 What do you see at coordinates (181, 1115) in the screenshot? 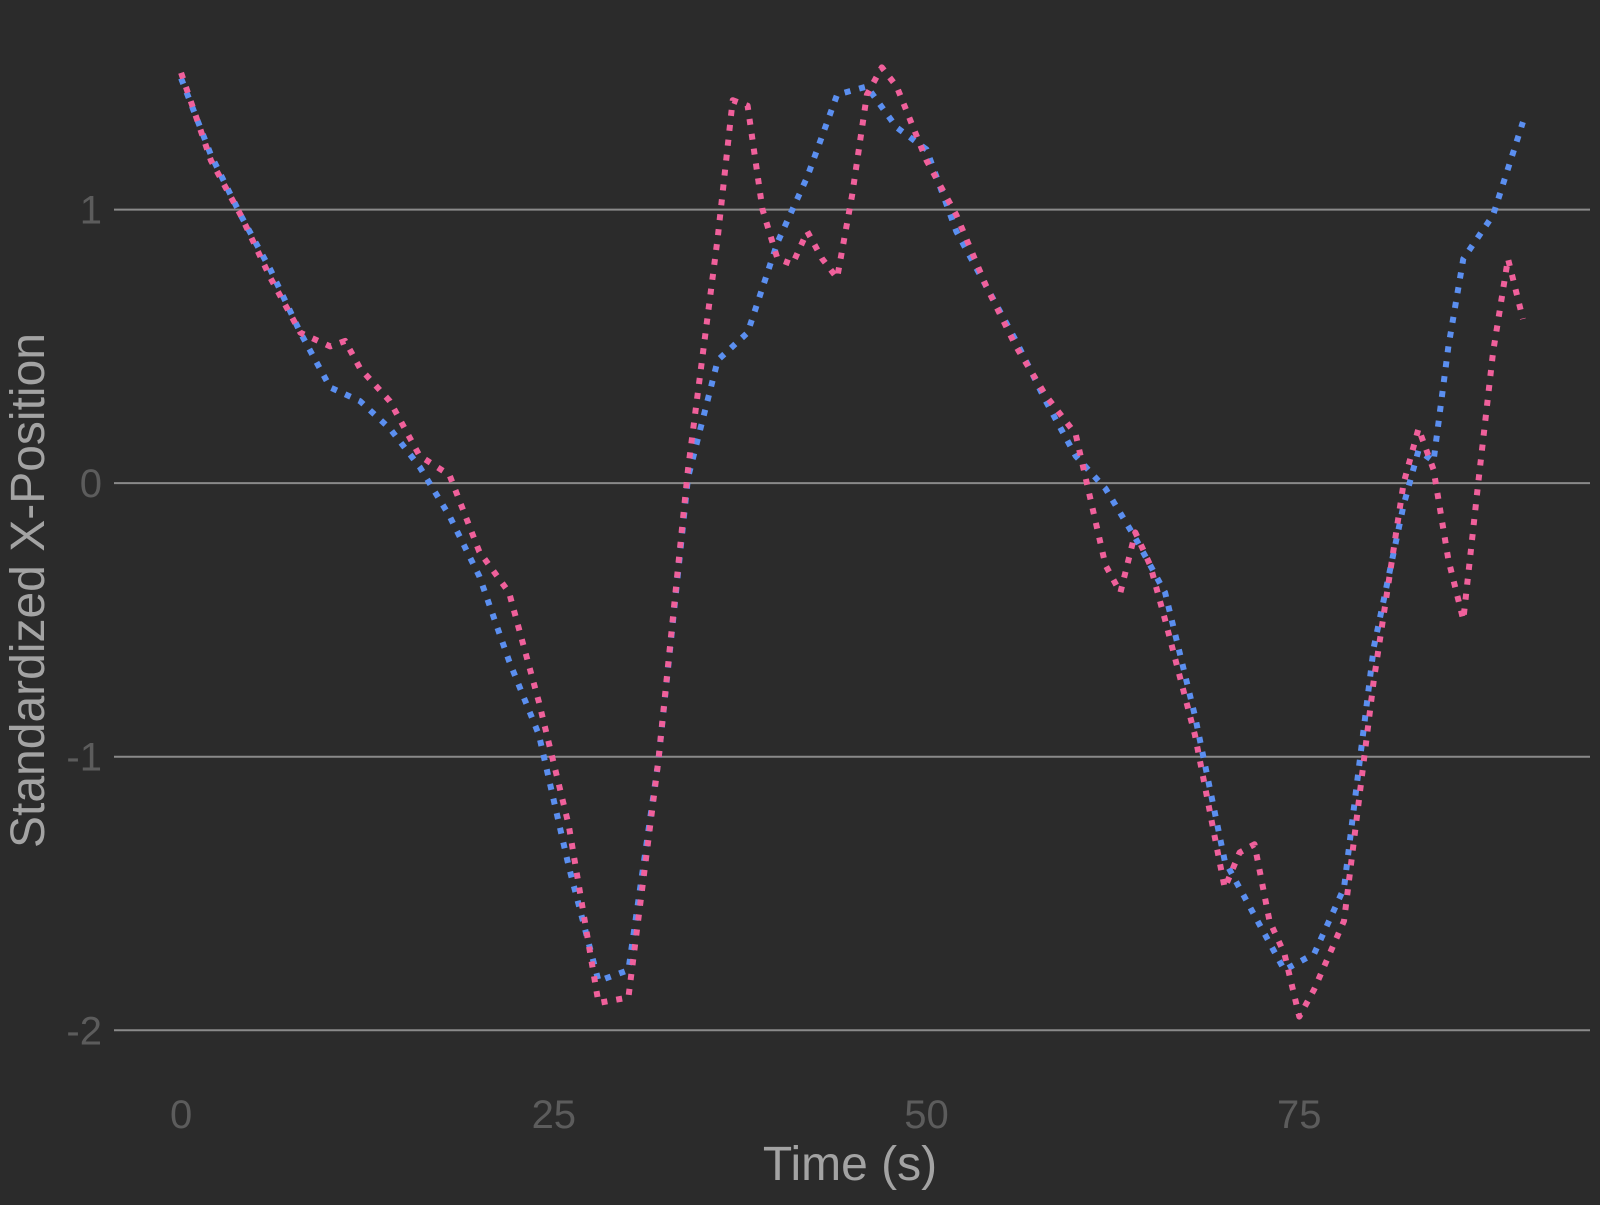
I see `x-tick-label: 0` at bounding box center [181, 1115].